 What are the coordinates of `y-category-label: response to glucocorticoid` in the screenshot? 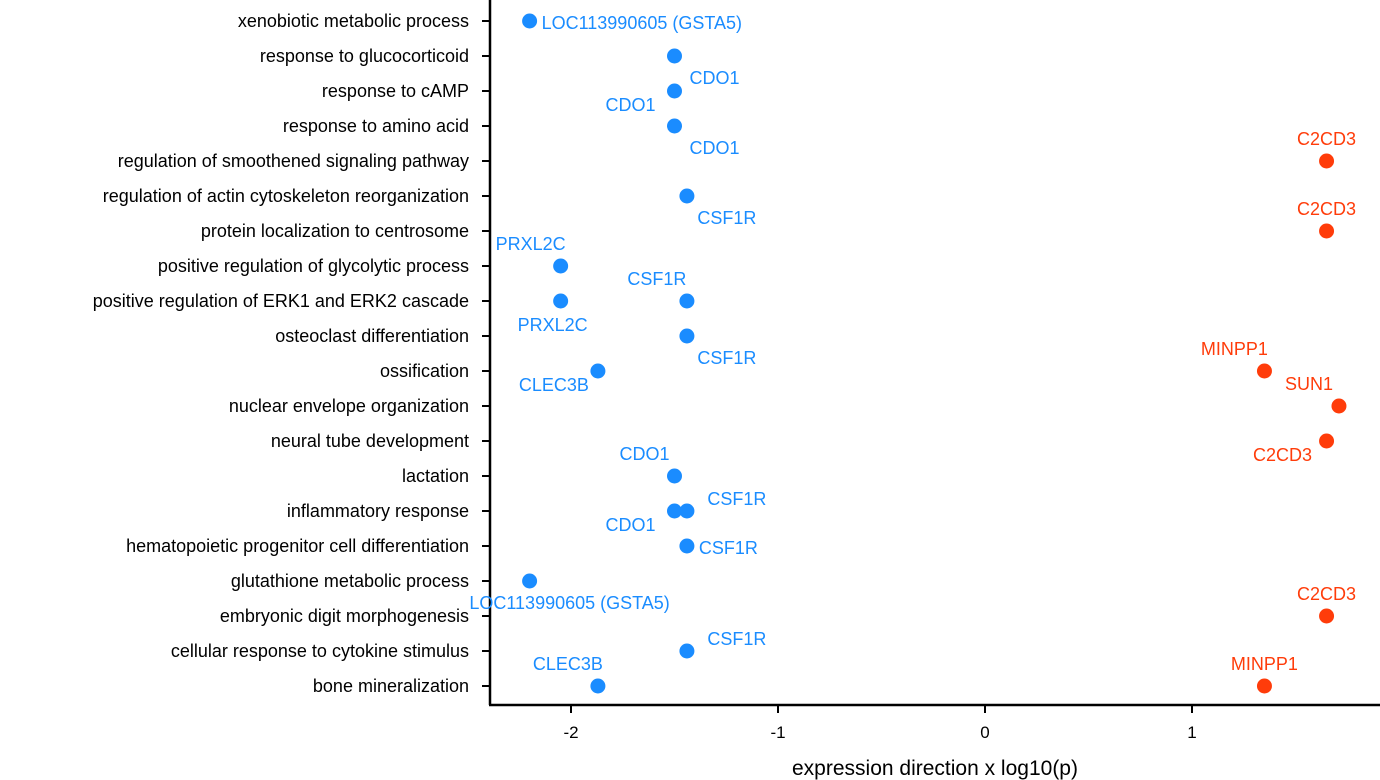 It's located at (364, 56).